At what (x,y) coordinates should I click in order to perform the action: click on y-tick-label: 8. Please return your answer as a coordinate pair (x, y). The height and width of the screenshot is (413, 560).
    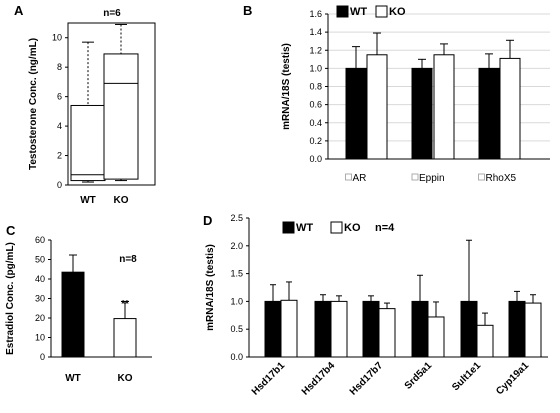
    Looking at the image, I should click on (59, 67).